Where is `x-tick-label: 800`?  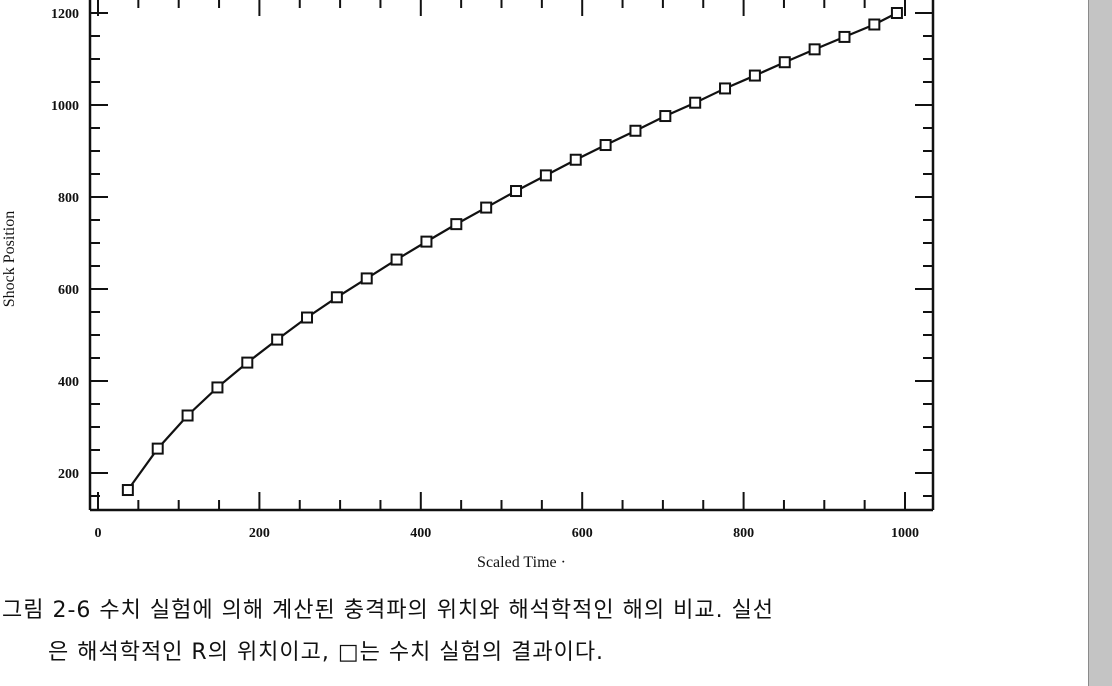
x-tick-label: 800 is located at coordinates (743, 533).